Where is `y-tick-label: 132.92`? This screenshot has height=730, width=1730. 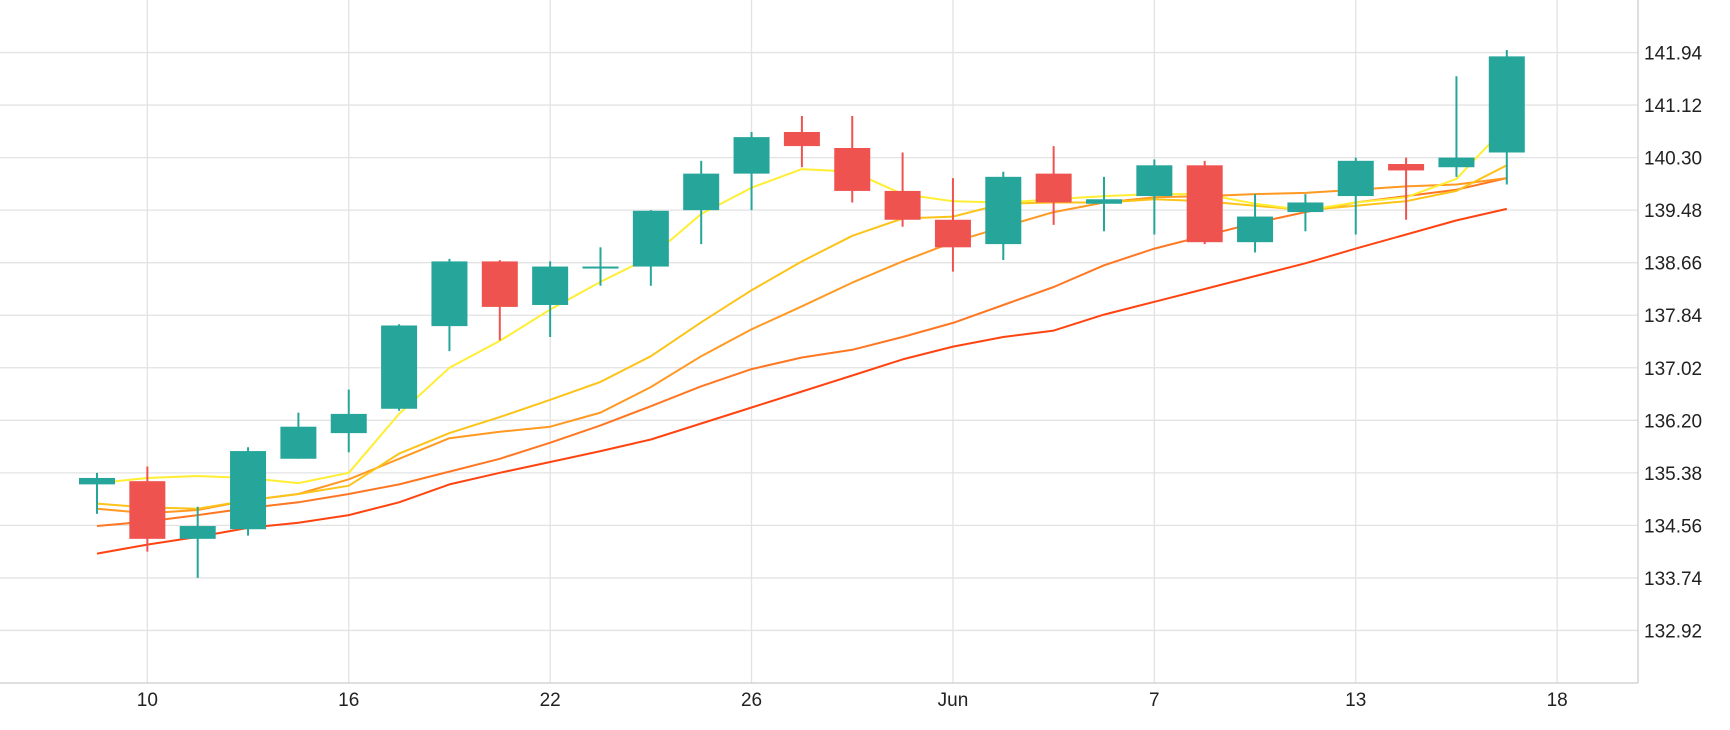 y-tick-label: 132.92 is located at coordinates (1673, 631).